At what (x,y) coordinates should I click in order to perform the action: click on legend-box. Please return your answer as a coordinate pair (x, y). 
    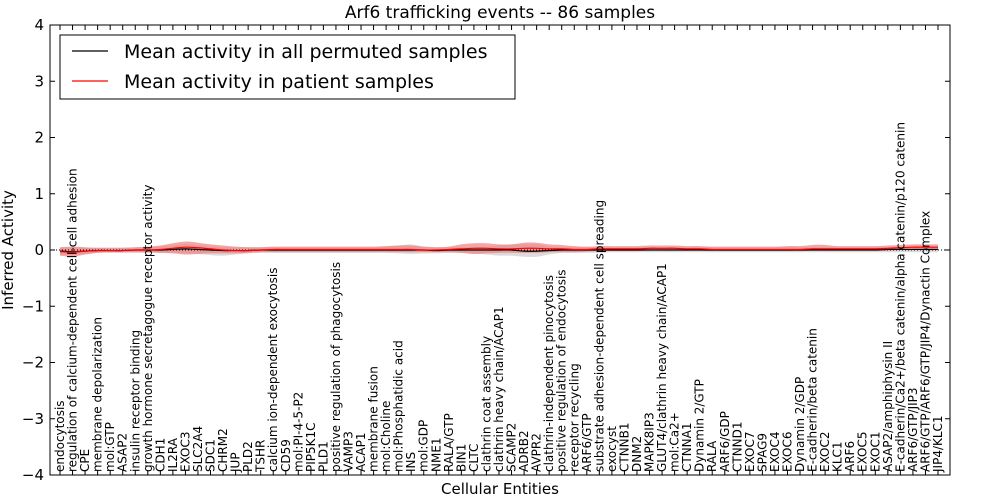
    Looking at the image, I should click on (287, 67).